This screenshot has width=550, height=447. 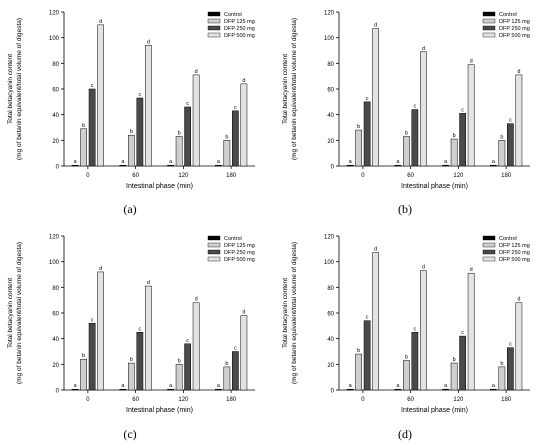 I want to click on panel-label-a: (a), so click(x=130, y=209).